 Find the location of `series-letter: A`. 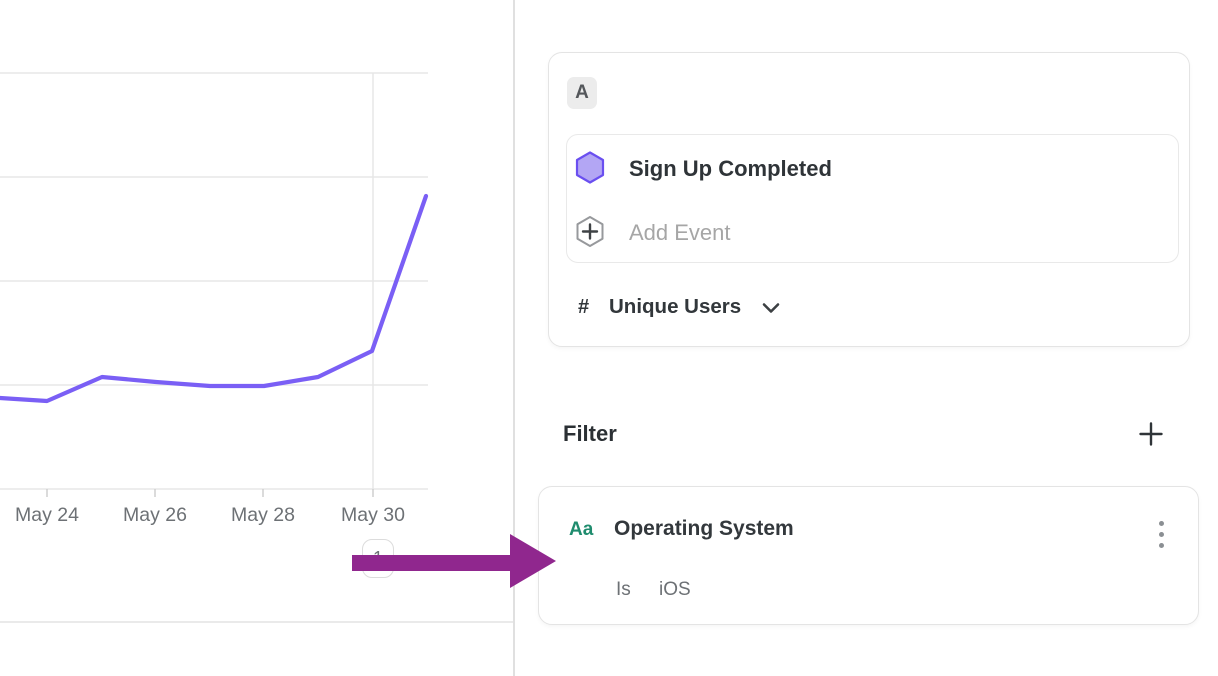

series-letter: A is located at coordinates (582, 92).